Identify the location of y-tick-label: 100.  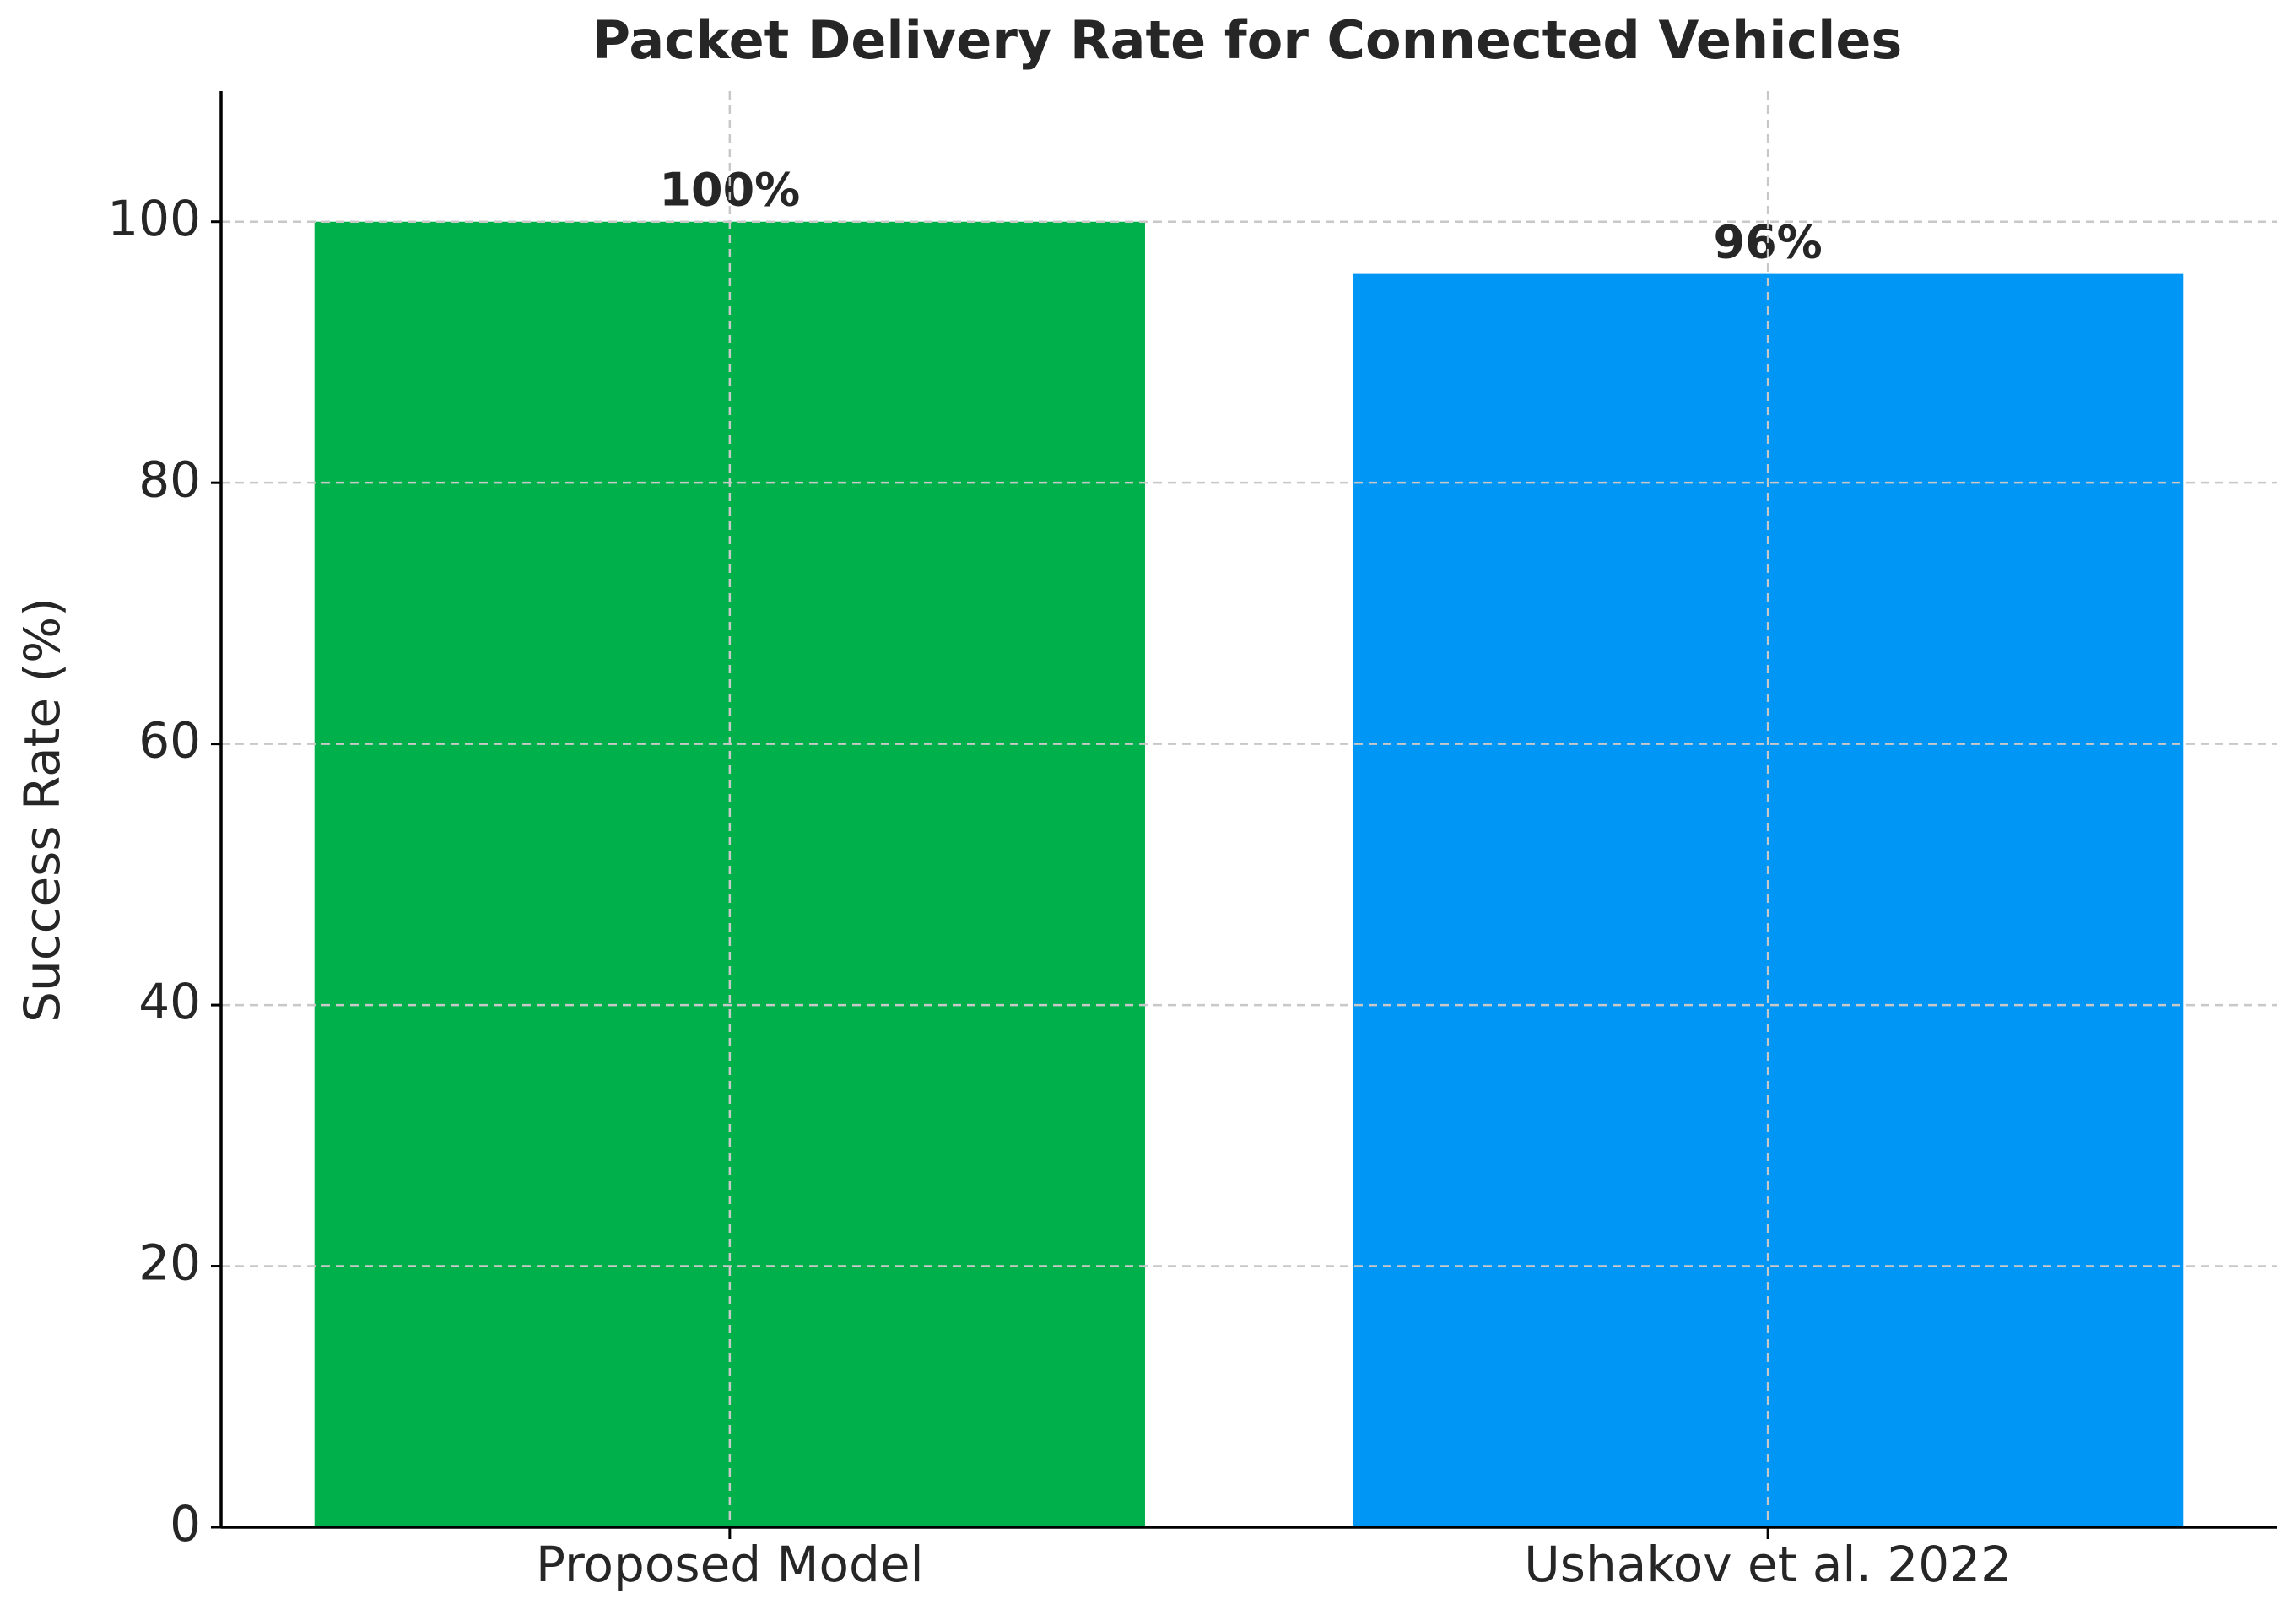
(154, 218).